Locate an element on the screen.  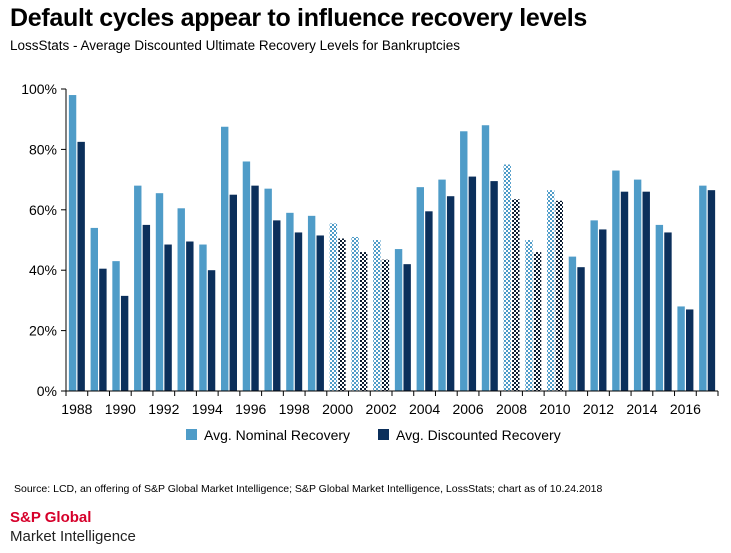
bar-nominal-1992 is located at coordinates (159, 292).